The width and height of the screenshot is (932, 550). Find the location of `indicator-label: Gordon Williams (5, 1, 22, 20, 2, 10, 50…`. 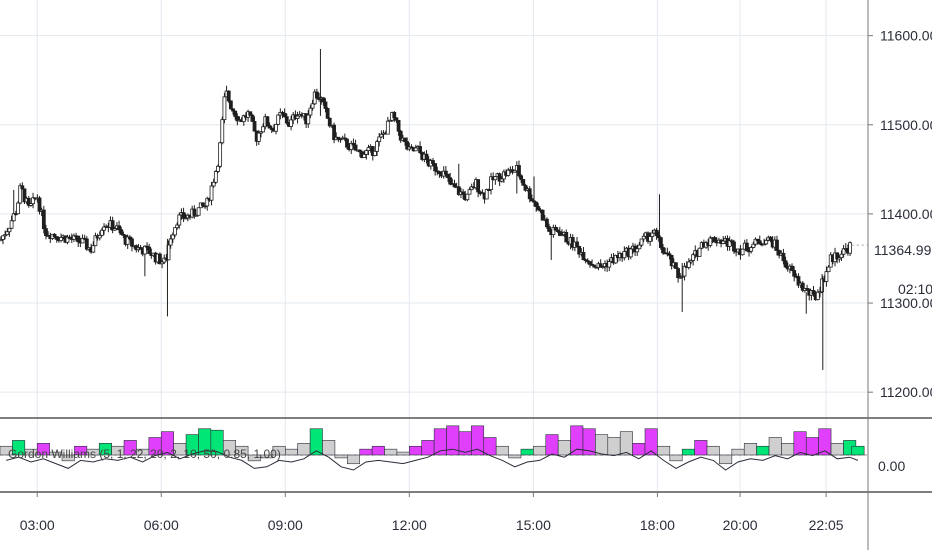

indicator-label: Gordon Williams (5, 1, 22, 20, 2, 10, 50… is located at coordinates (144, 454).